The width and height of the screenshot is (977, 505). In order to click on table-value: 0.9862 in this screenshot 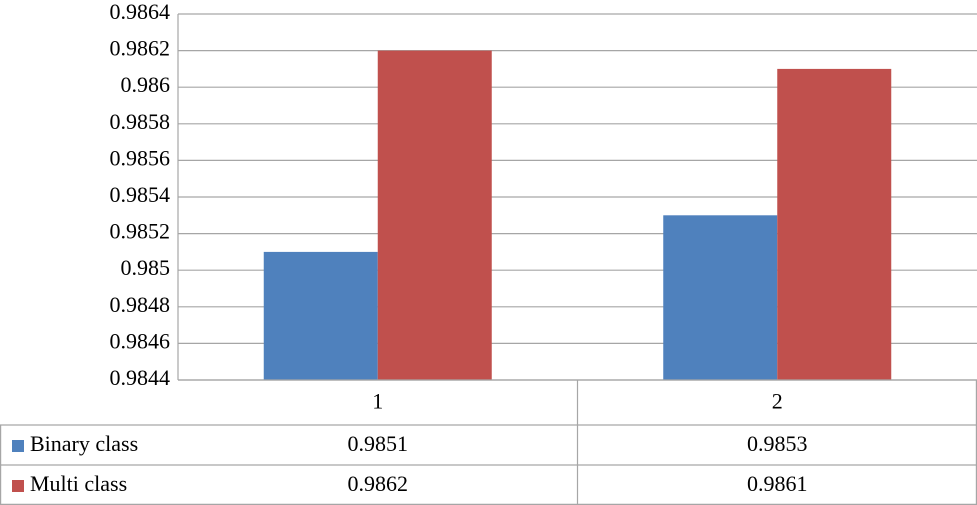, I will do `click(378, 483)`.